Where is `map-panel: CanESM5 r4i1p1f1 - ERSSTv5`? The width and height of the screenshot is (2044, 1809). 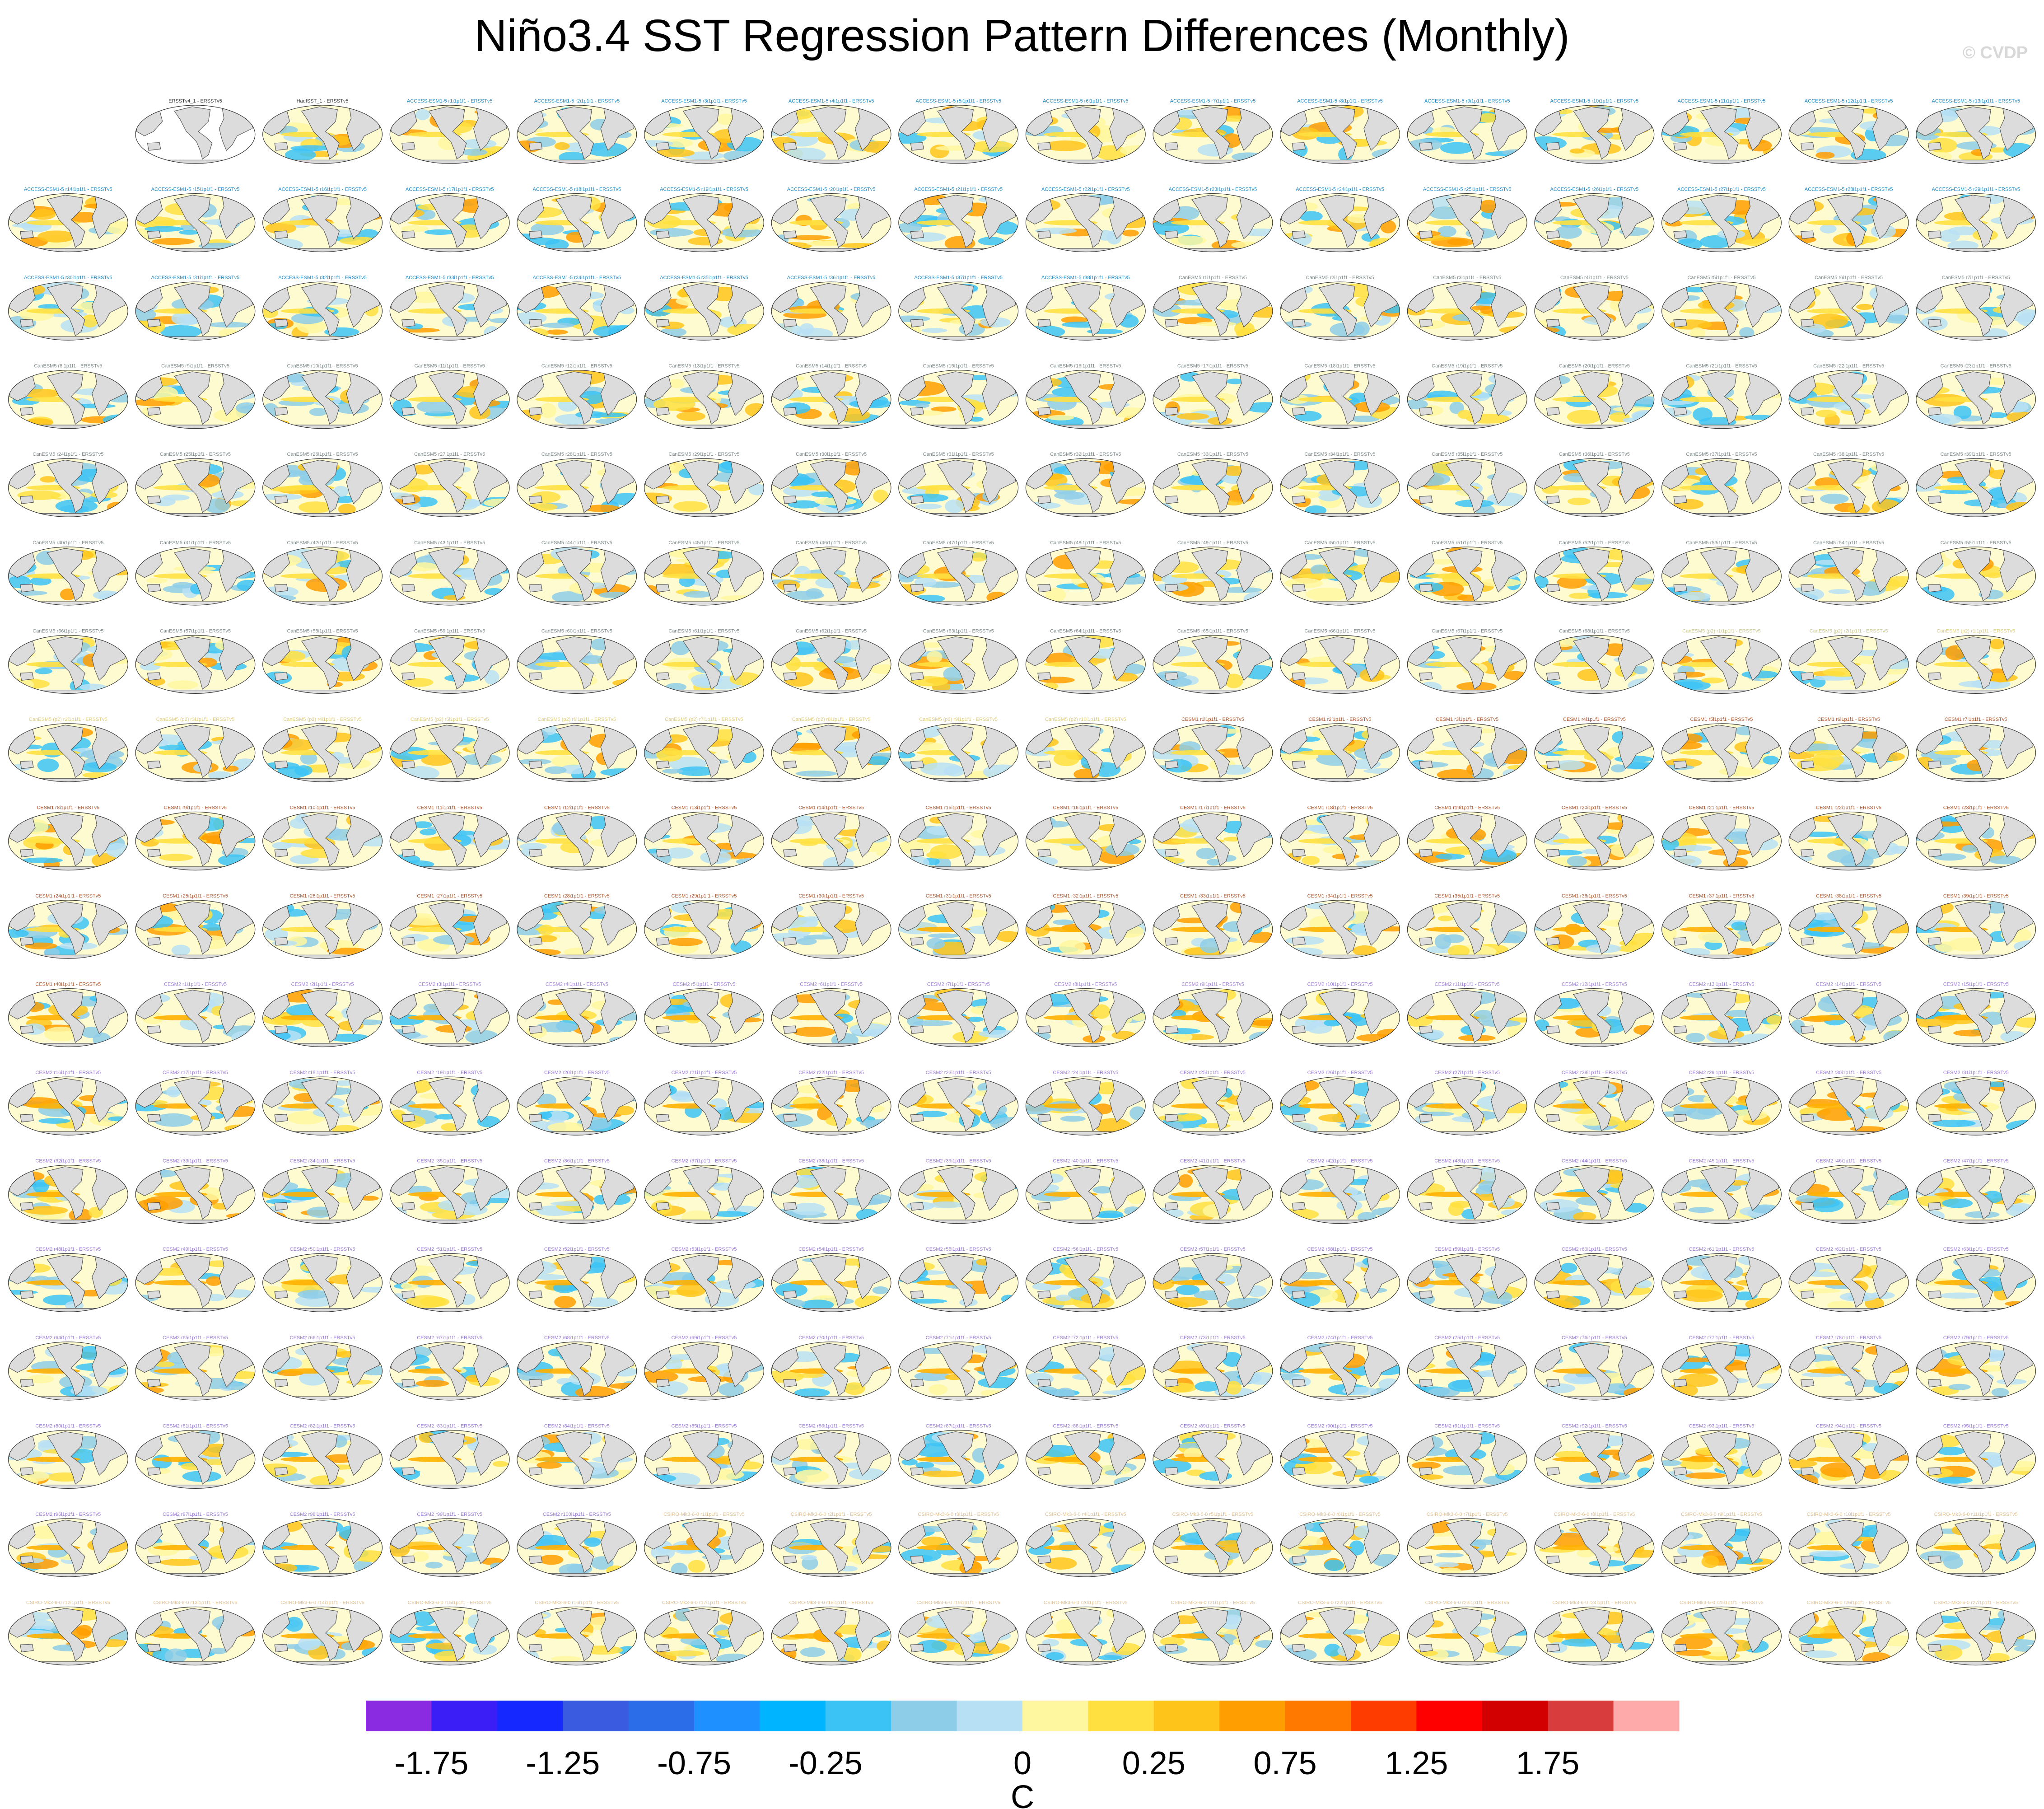 map-panel: CanESM5 r4i1p1f1 - ERSSTv5 is located at coordinates (1594, 308).